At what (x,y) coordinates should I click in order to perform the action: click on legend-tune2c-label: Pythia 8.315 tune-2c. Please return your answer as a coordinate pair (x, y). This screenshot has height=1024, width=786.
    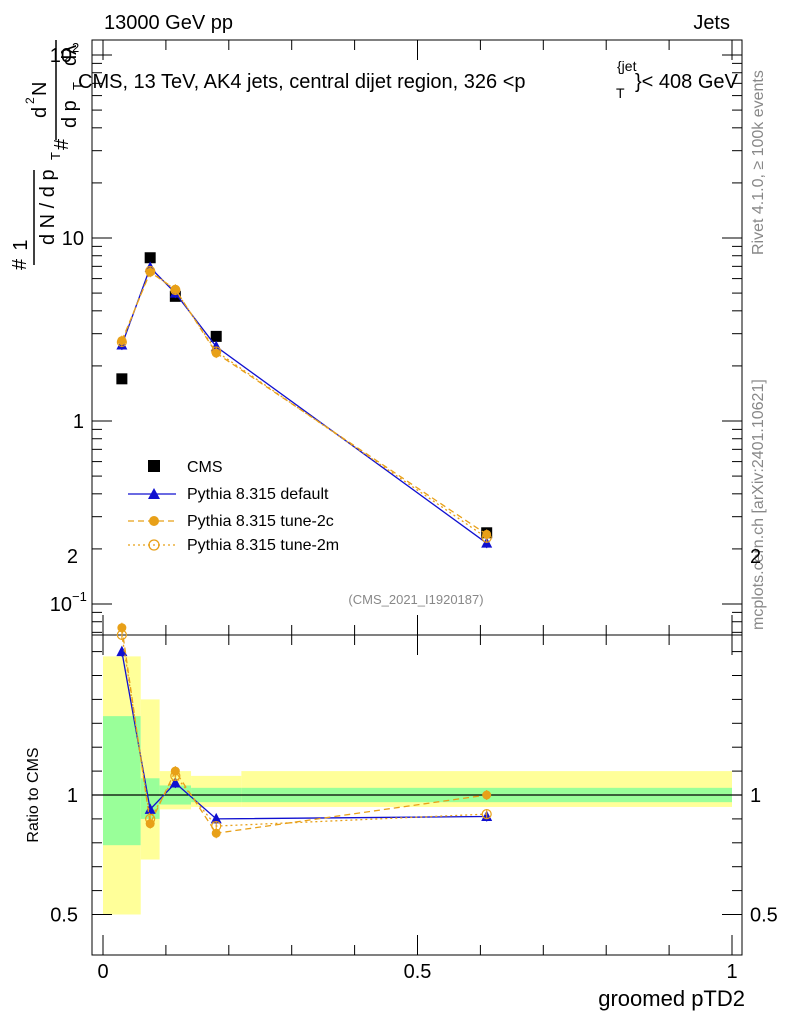
    Looking at the image, I should click on (260, 521).